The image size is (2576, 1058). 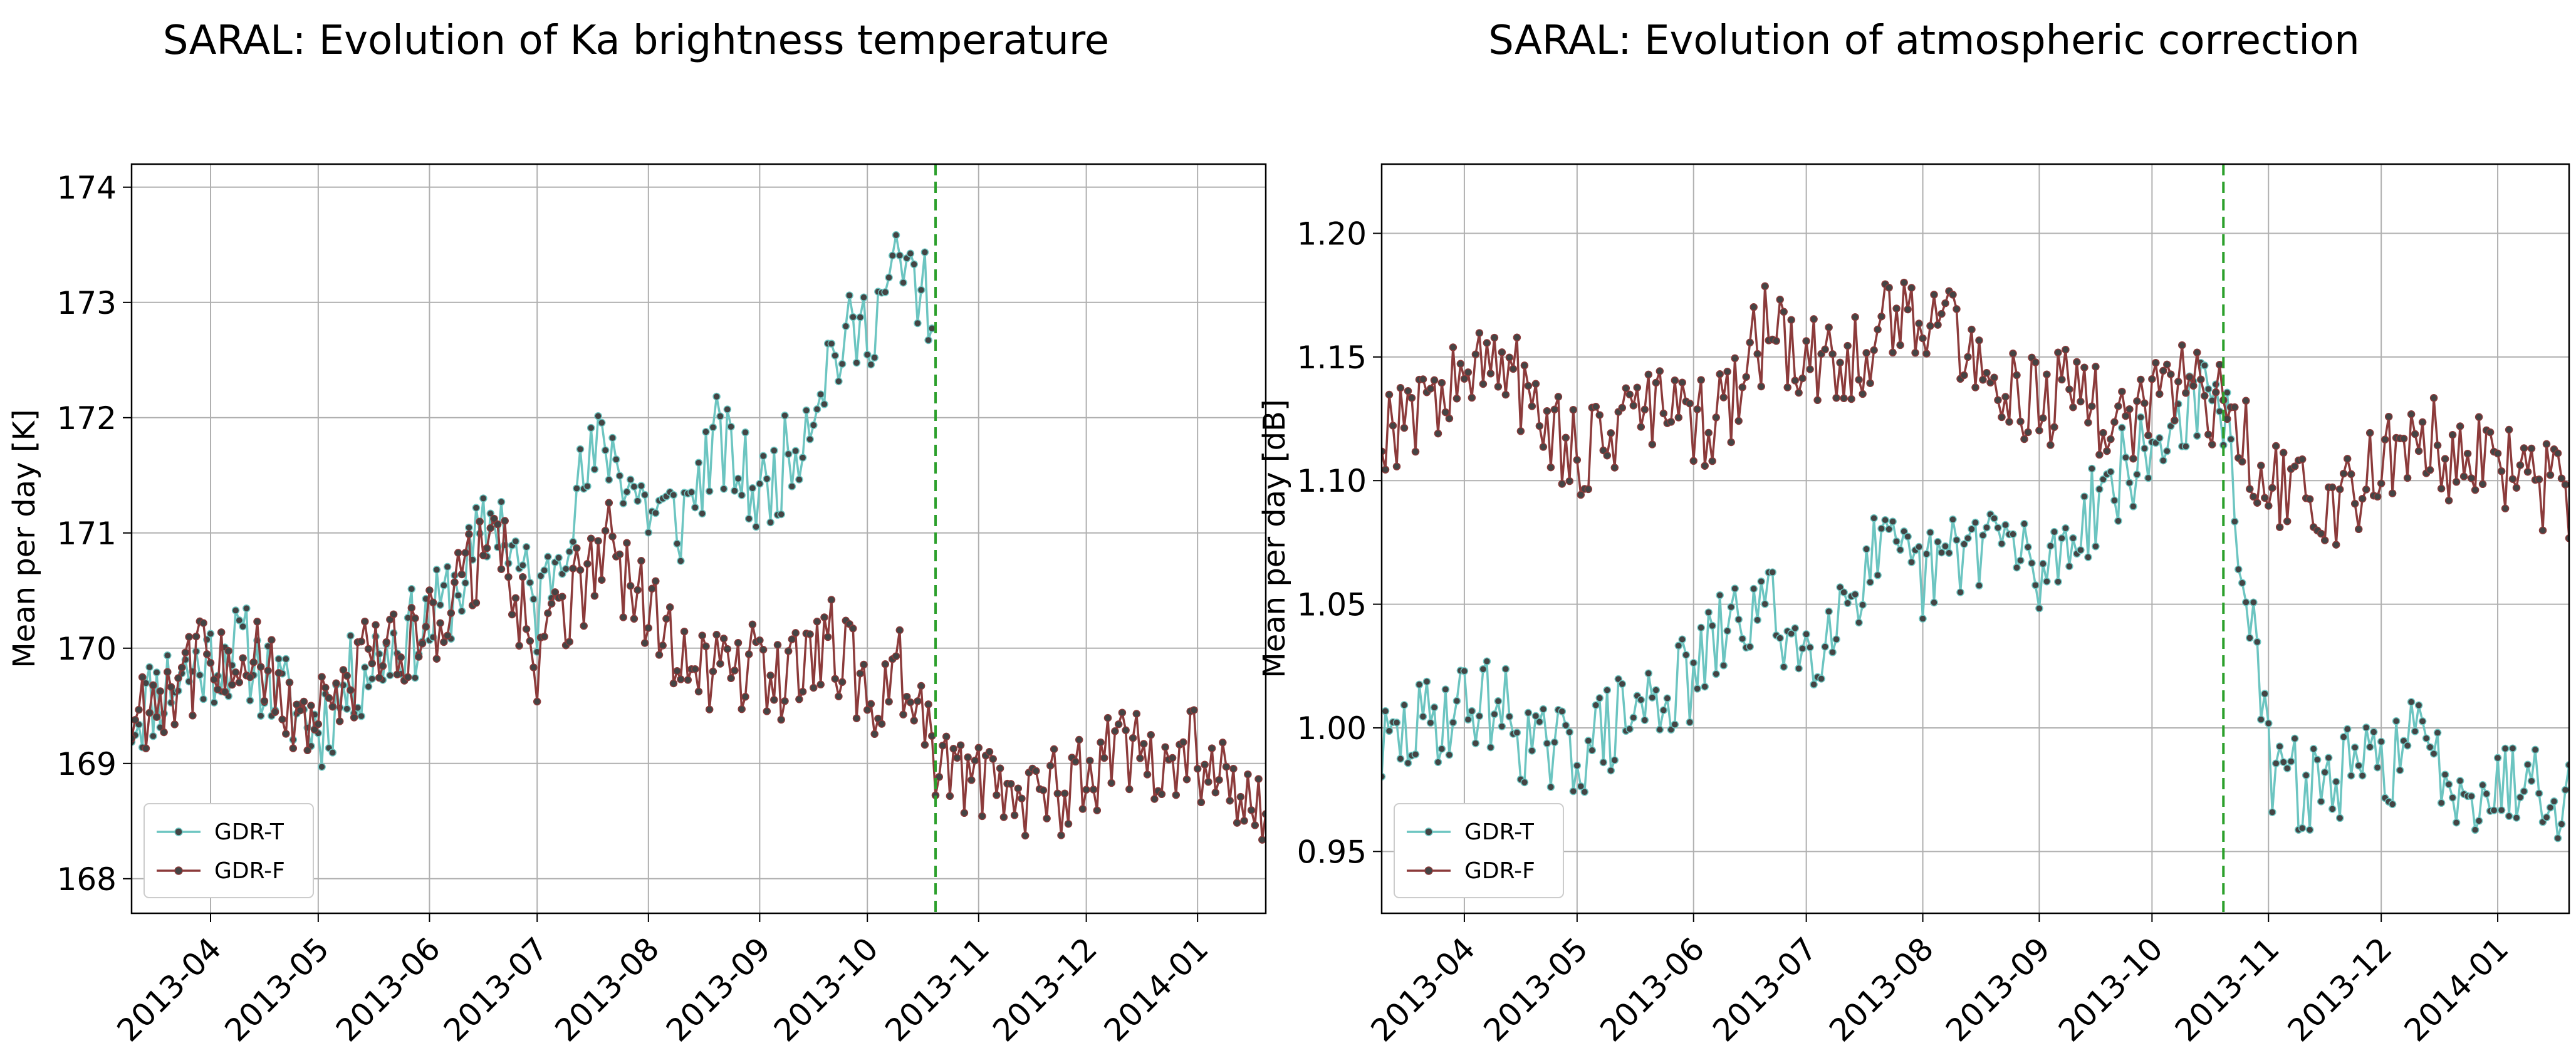 What do you see at coordinates (388, 989) in the screenshot?
I see `x-tick-label: 2013-06` at bounding box center [388, 989].